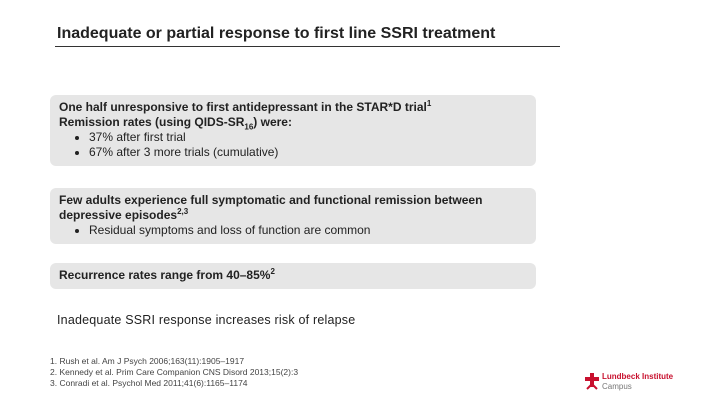 This screenshot has width=720, height=405. What do you see at coordinates (592, 381) in the screenshot?
I see `logo-icon` at bounding box center [592, 381].